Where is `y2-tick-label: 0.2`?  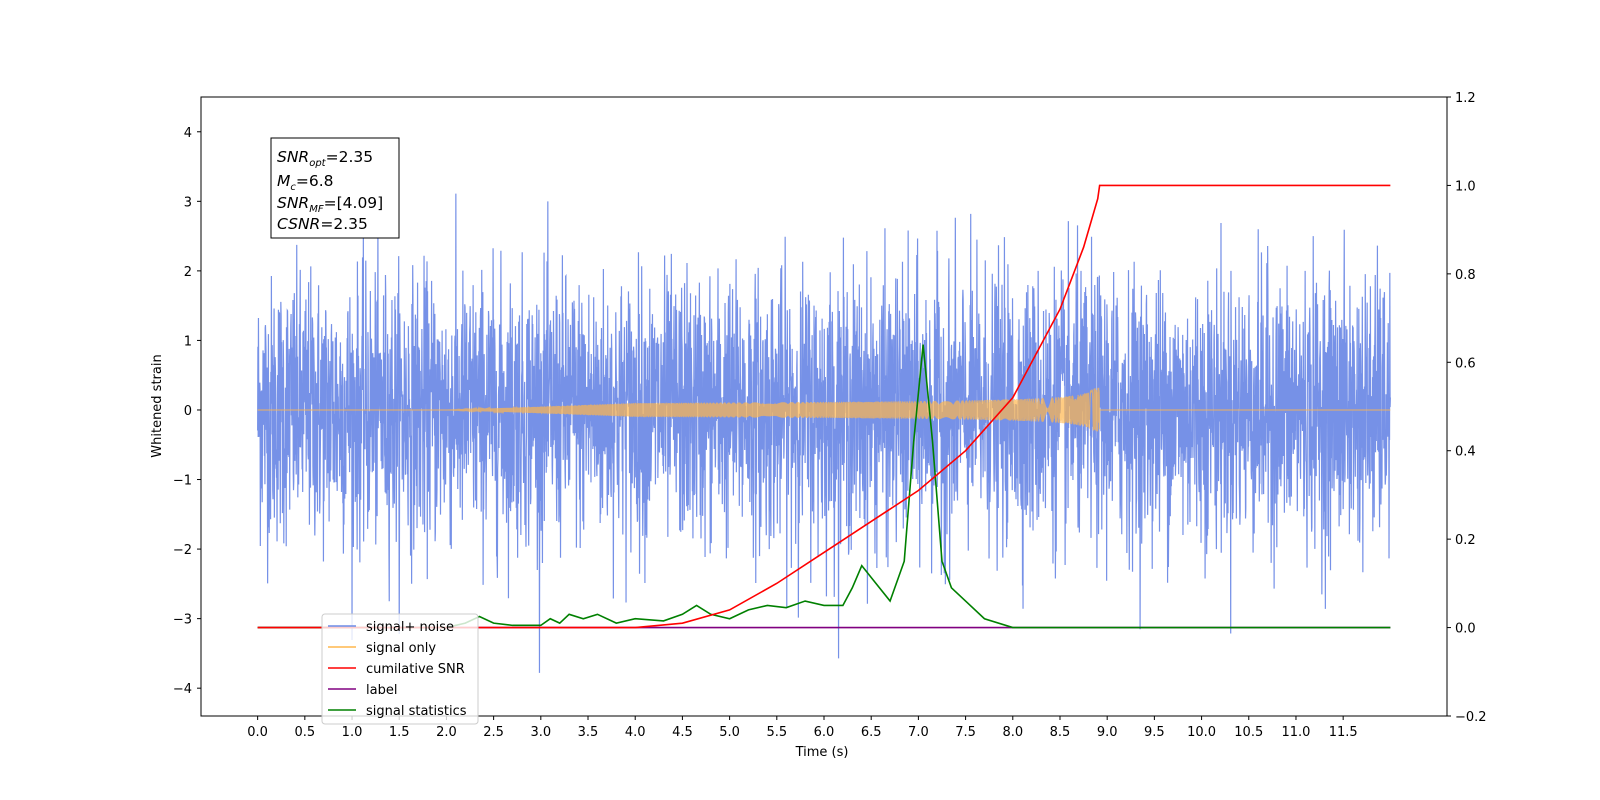 y2-tick-label: 0.2 is located at coordinates (1465, 540).